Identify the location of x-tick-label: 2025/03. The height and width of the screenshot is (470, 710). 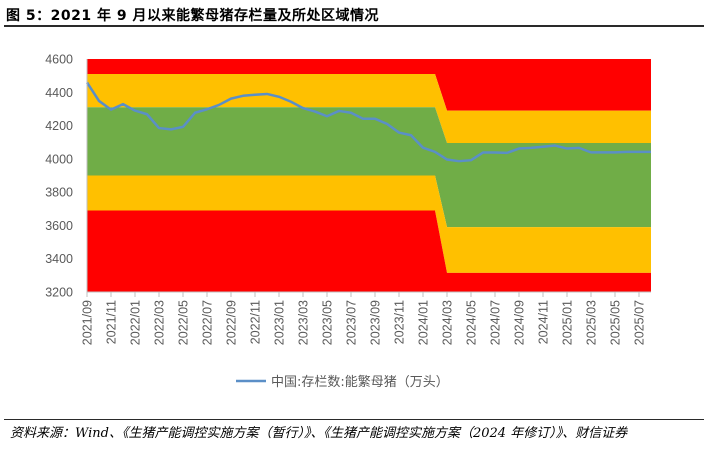
(592, 322).